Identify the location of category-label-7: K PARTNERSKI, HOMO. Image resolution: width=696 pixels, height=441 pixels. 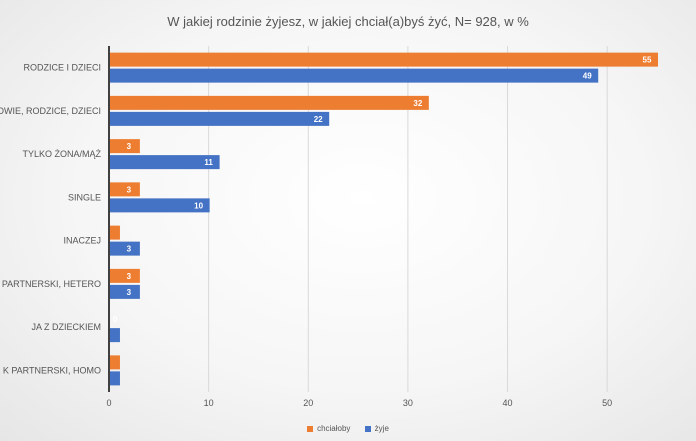
(52, 370).